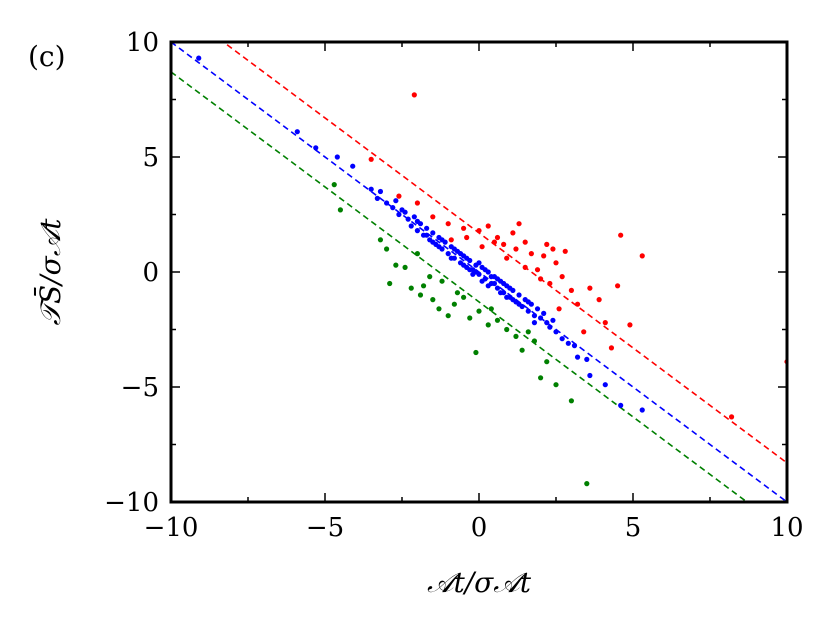 This screenshot has height=628, width=835. What do you see at coordinates (47, 56) in the screenshot?
I see `panel-label: (c)` at bounding box center [47, 56].